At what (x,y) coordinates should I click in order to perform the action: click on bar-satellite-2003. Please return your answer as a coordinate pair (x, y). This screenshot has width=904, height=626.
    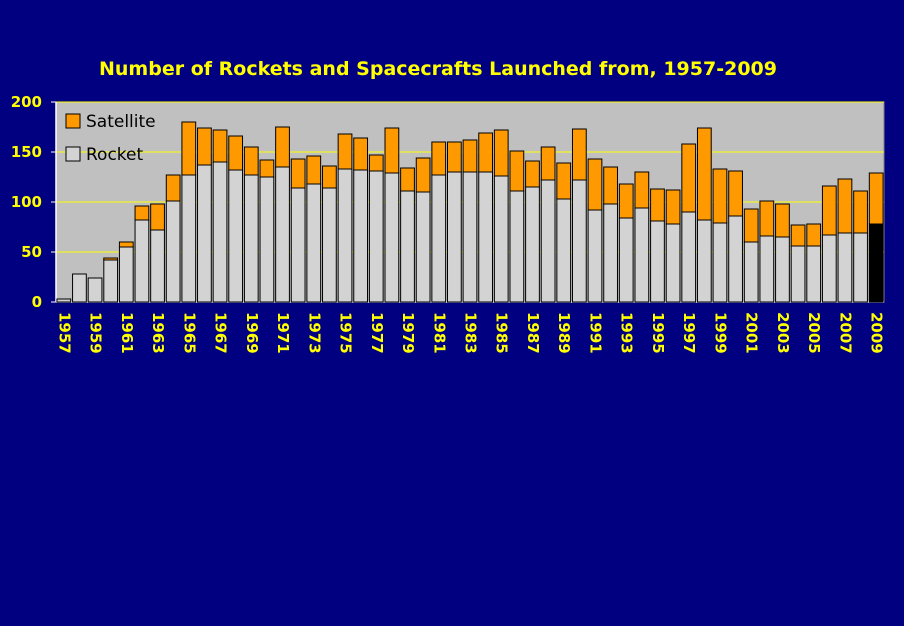
    Looking at the image, I should click on (782, 220).